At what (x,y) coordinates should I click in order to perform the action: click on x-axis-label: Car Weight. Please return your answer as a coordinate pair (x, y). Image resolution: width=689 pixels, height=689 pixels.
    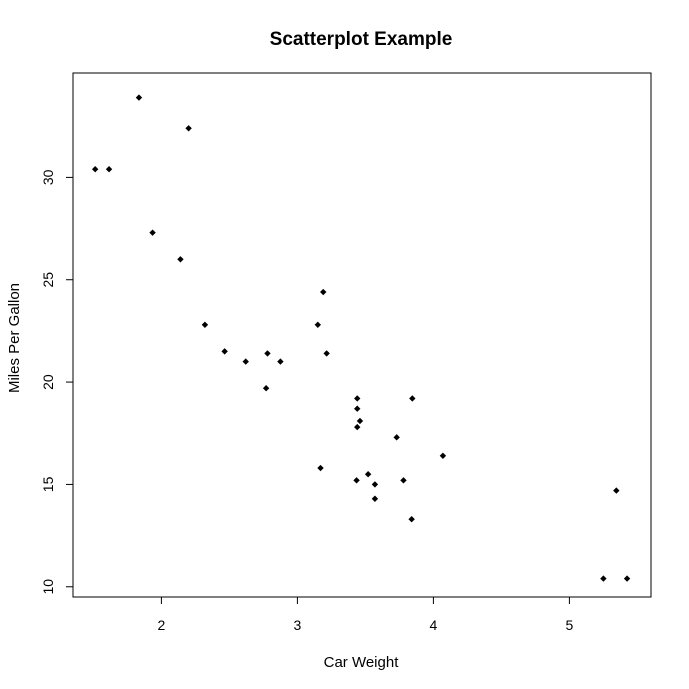
    Looking at the image, I should click on (362, 662).